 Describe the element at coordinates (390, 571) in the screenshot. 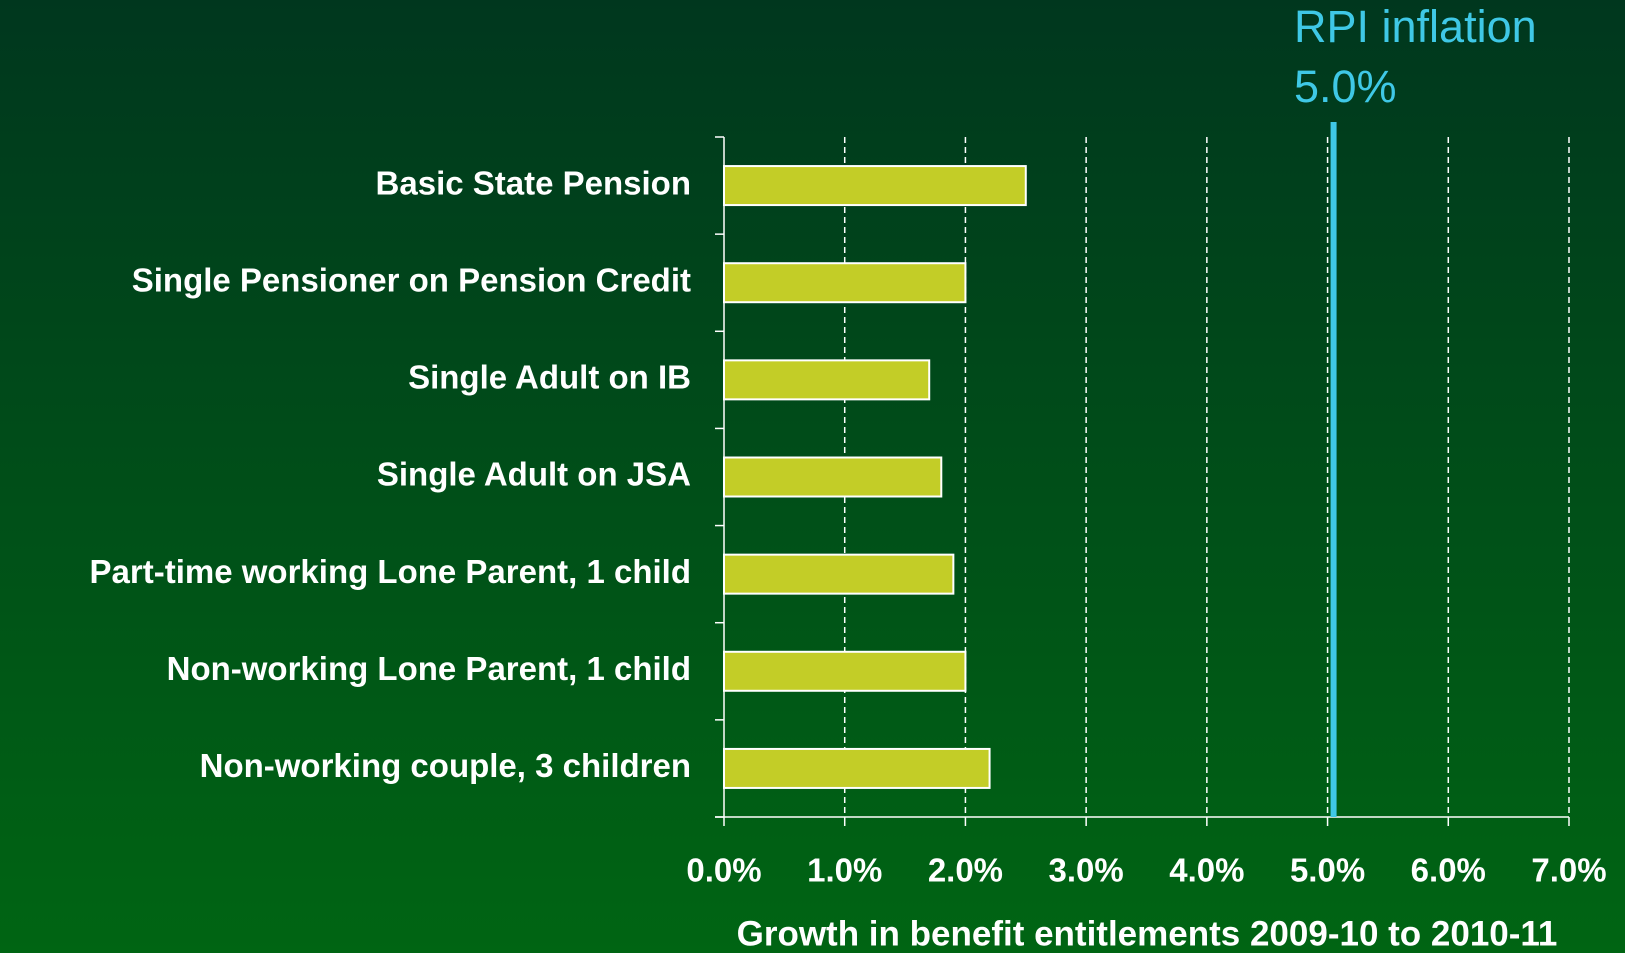

I see `category-label: Part-time working Lone Parent, 1 child` at that location.